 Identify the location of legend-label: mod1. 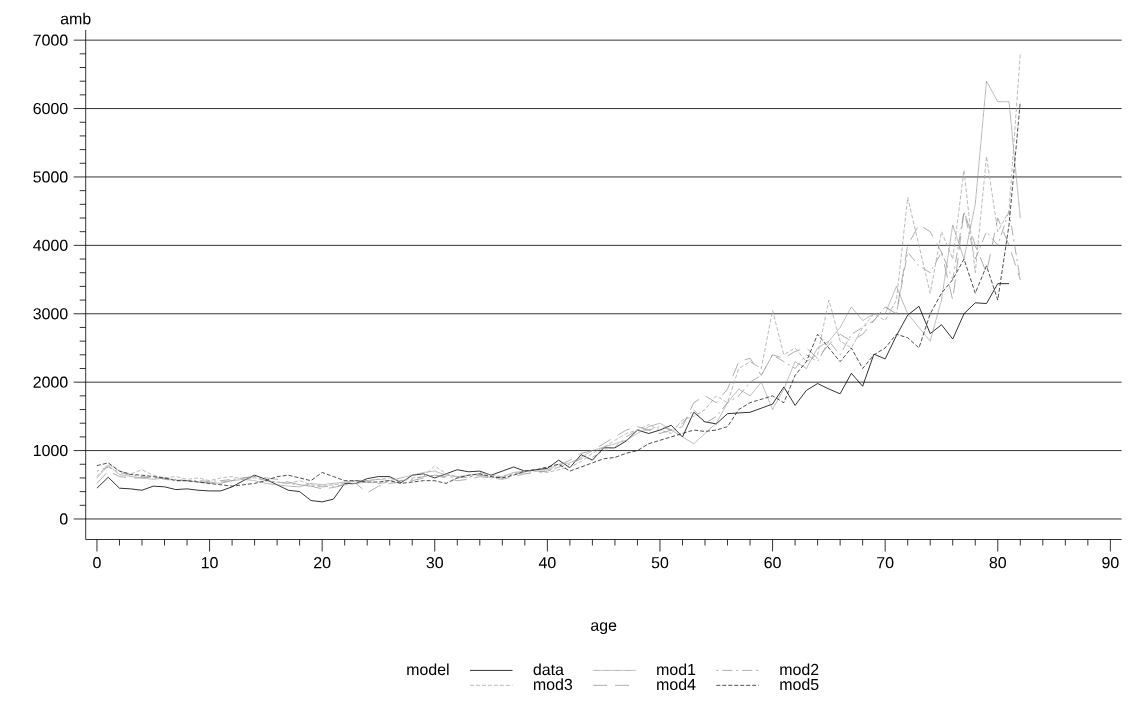
(676, 669).